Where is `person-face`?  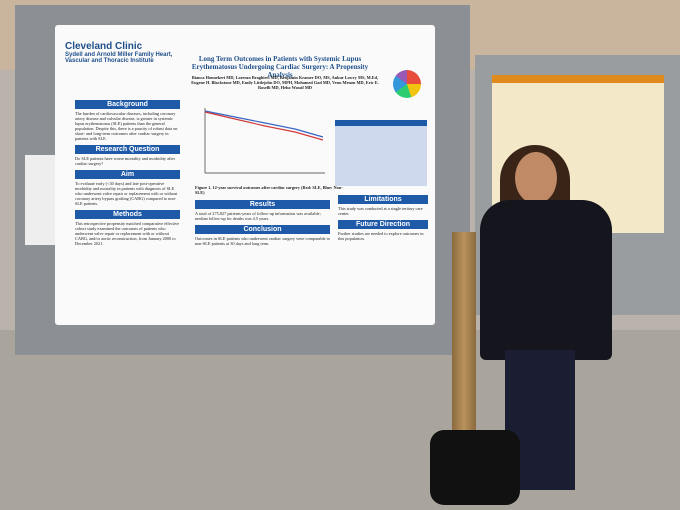
person-face is located at coordinates (536, 178).